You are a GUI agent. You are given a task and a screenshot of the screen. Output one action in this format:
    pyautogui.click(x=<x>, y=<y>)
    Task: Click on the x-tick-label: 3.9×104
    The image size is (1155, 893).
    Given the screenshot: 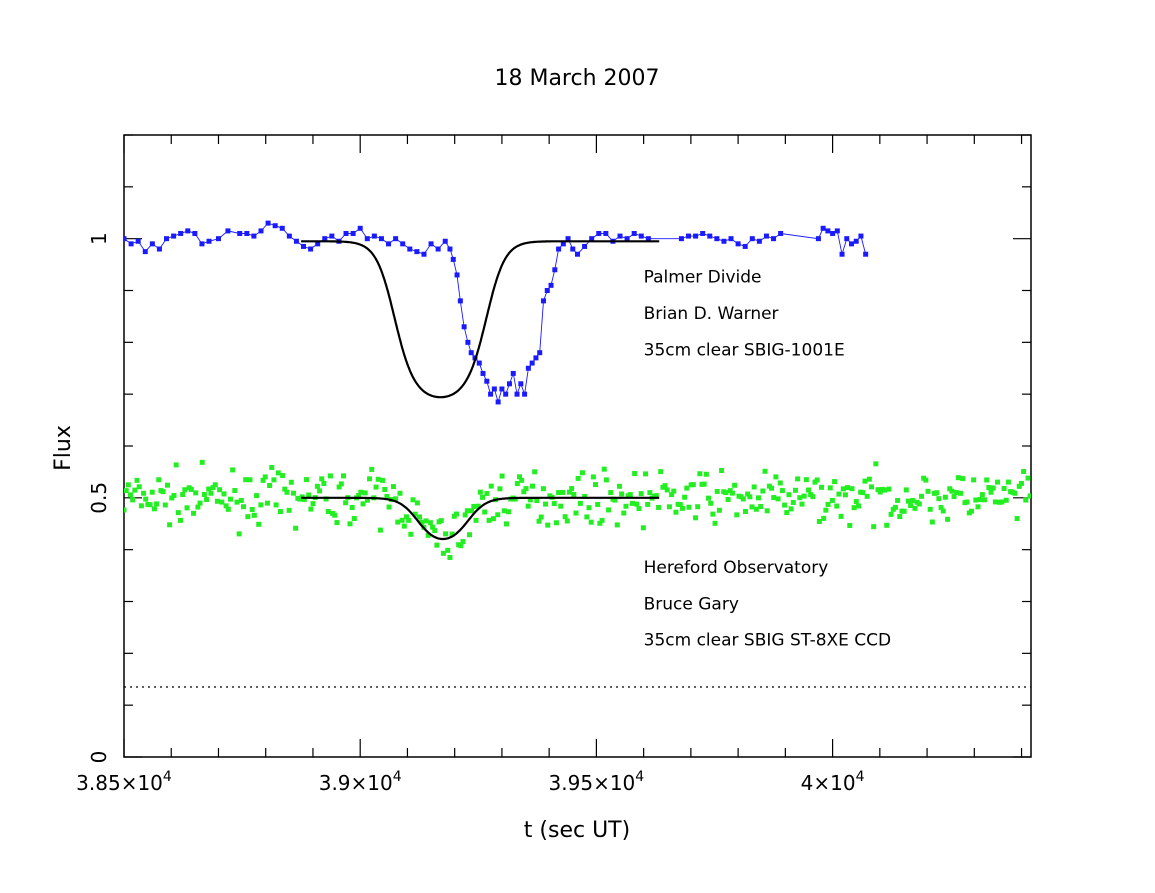 What is the action you would take?
    pyautogui.click(x=360, y=782)
    